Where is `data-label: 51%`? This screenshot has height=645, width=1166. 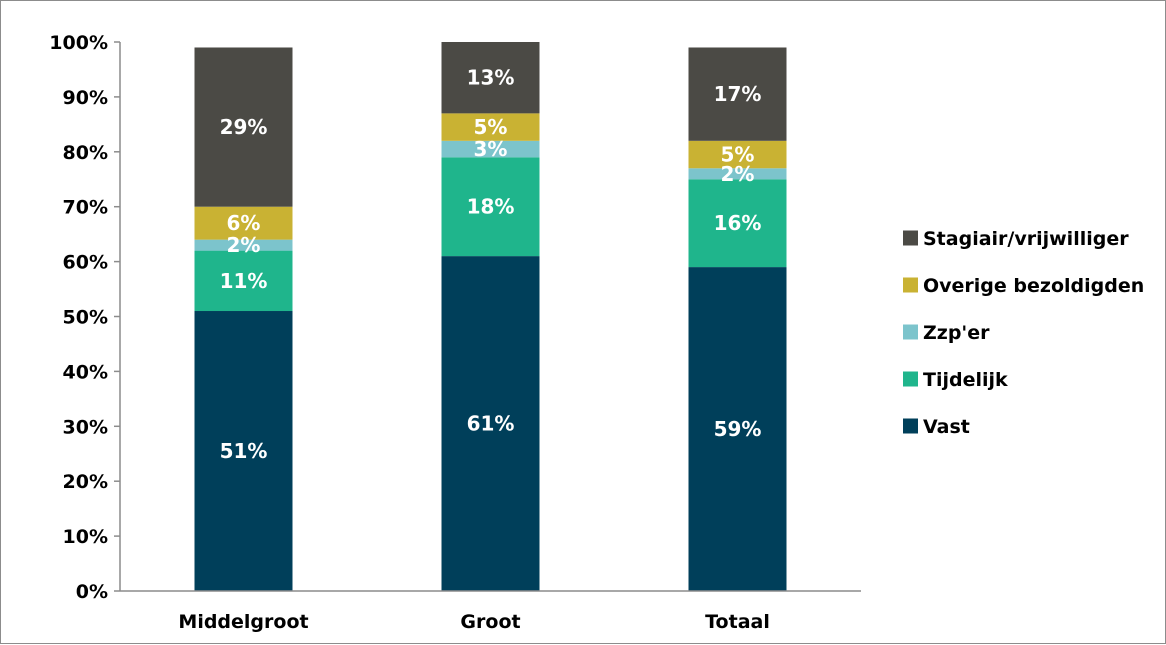
data-label: 51% is located at coordinates (244, 451).